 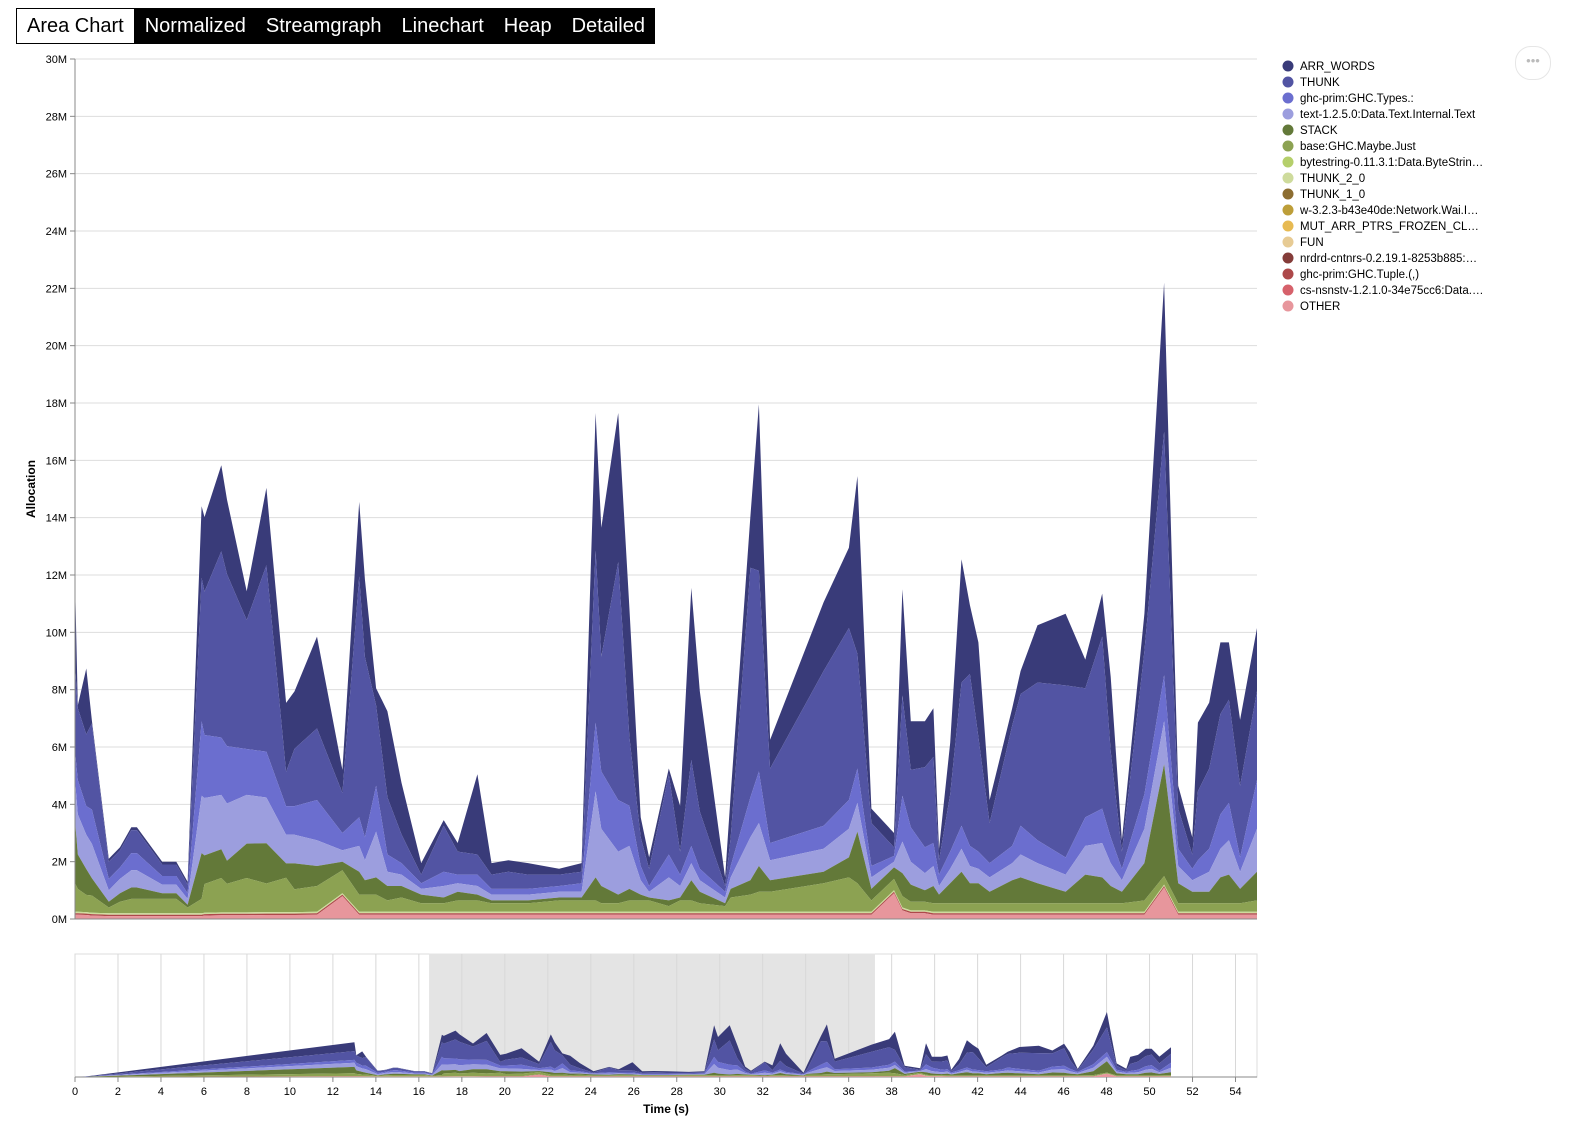 I want to click on y-tick-label: 16M, so click(x=56, y=461).